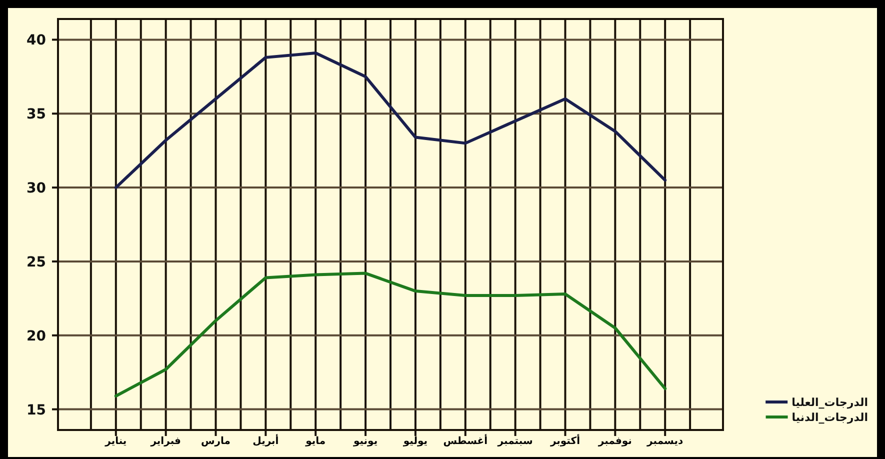 Image resolution: width=885 pixels, height=459 pixels. Describe the element at coordinates (36, 262) in the screenshot. I see `y-tick-label: 25` at that location.